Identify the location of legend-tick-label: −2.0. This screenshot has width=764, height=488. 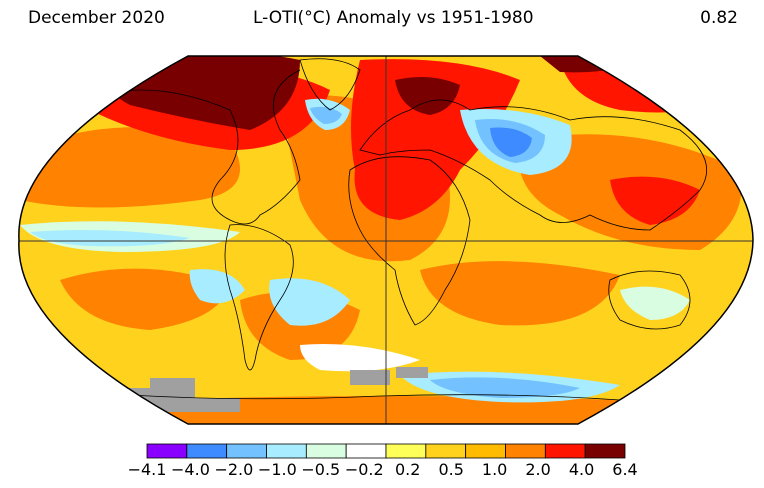
(233, 469).